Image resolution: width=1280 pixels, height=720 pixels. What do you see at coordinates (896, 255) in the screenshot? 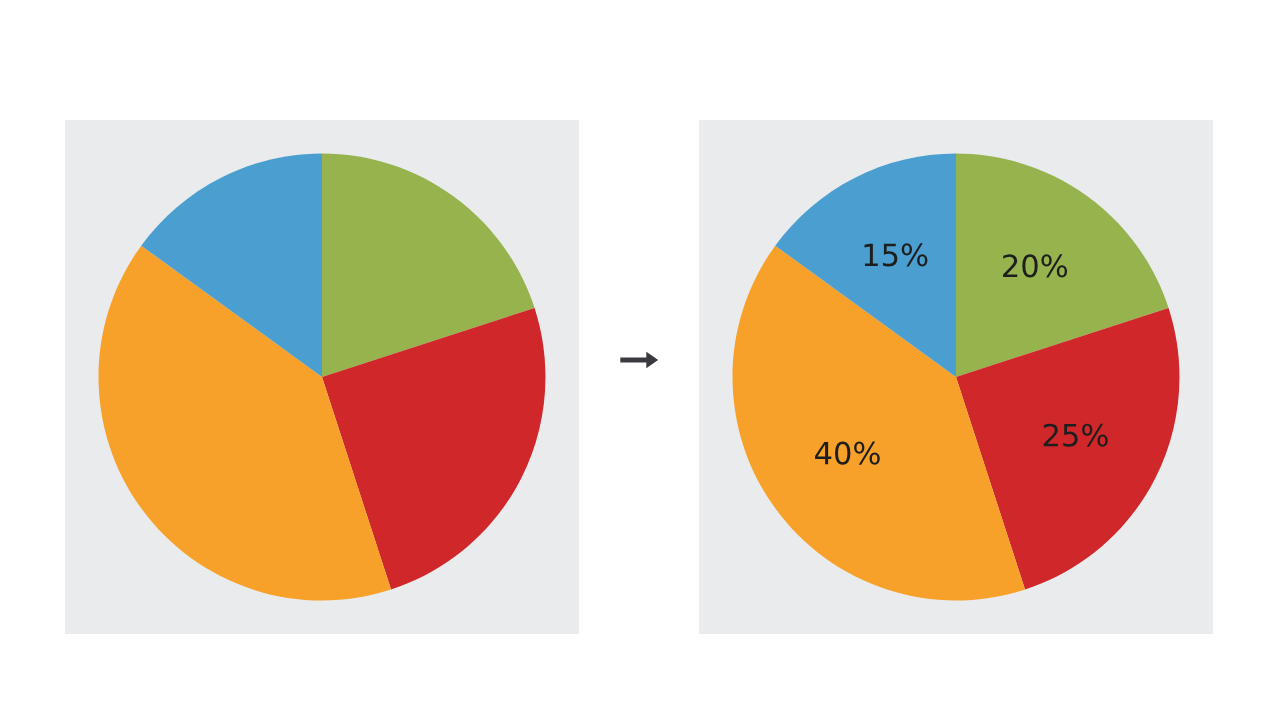
I see `data-label: 15%` at bounding box center [896, 255].